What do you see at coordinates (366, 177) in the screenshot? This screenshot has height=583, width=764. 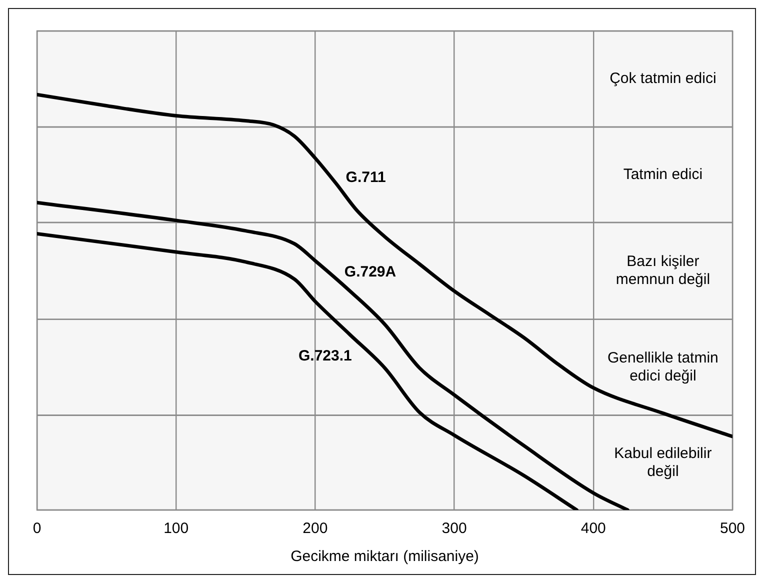 I see `series-label: G.711` at bounding box center [366, 177].